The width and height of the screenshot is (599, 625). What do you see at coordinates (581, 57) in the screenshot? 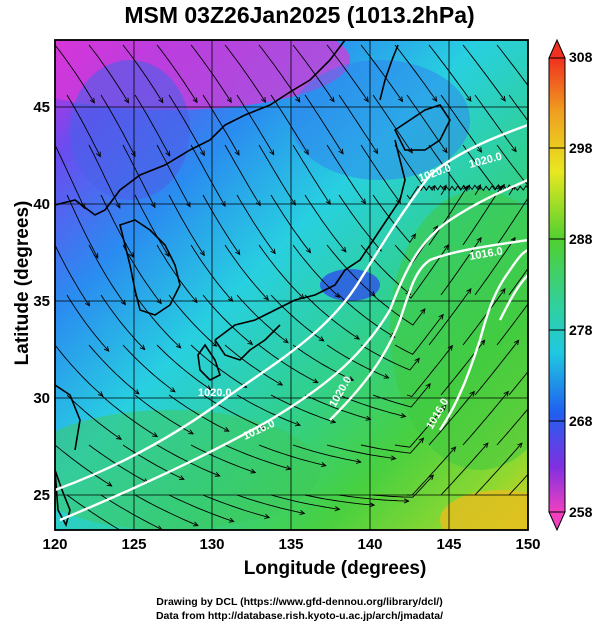
I see `colorbar-tick-label: 308` at bounding box center [581, 57].